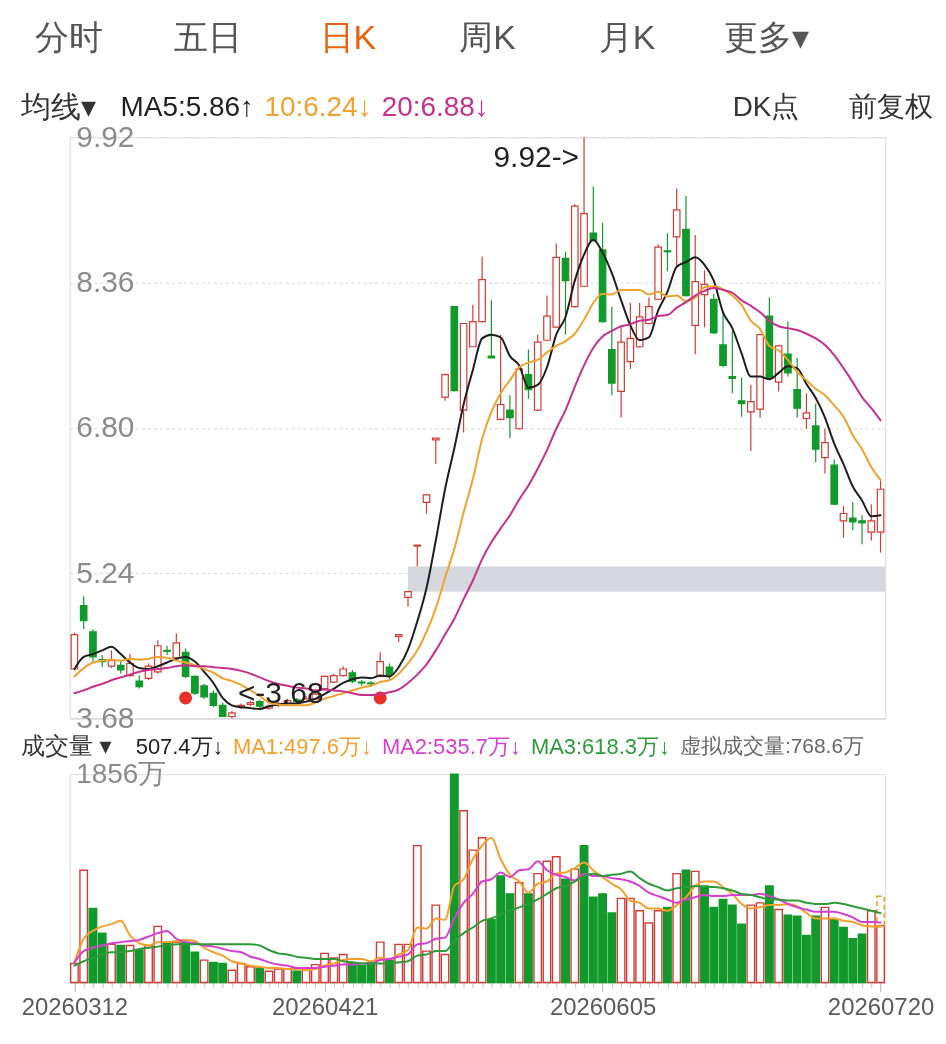  I want to click on y-tick-label: 3.68, so click(105, 717).